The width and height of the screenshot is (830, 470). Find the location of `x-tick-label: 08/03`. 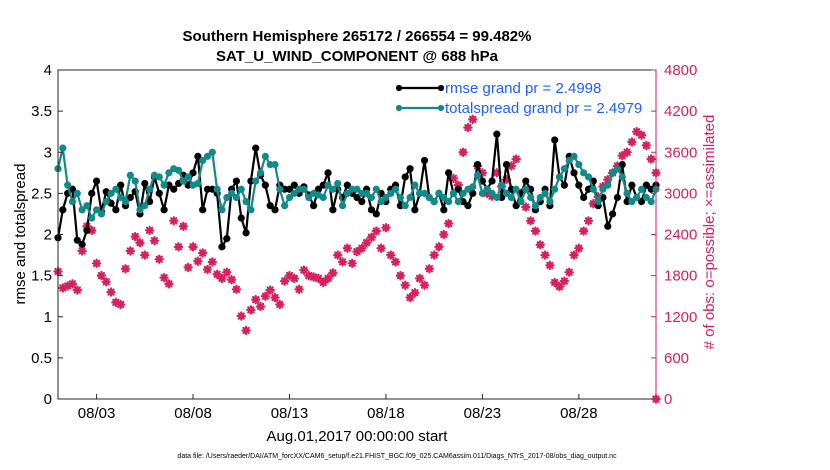

x-tick-label: 08/03 is located at coordinates (97, 413).